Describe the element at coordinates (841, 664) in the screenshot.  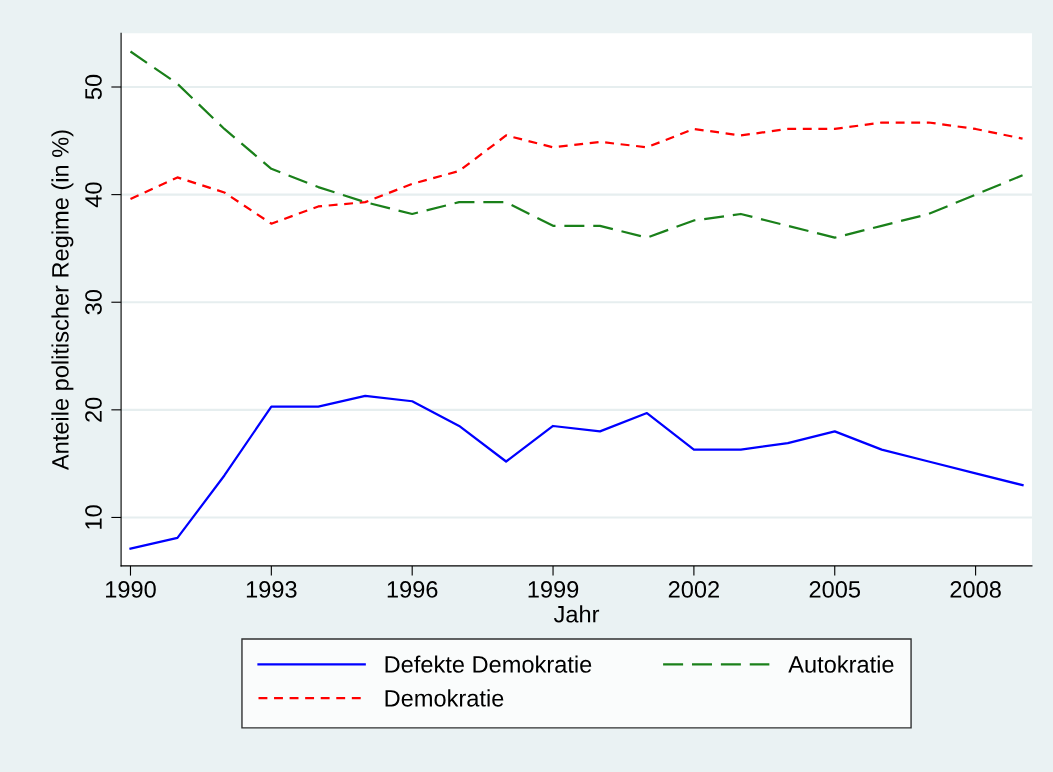
I see `legend-label: Autokratie` at that location.